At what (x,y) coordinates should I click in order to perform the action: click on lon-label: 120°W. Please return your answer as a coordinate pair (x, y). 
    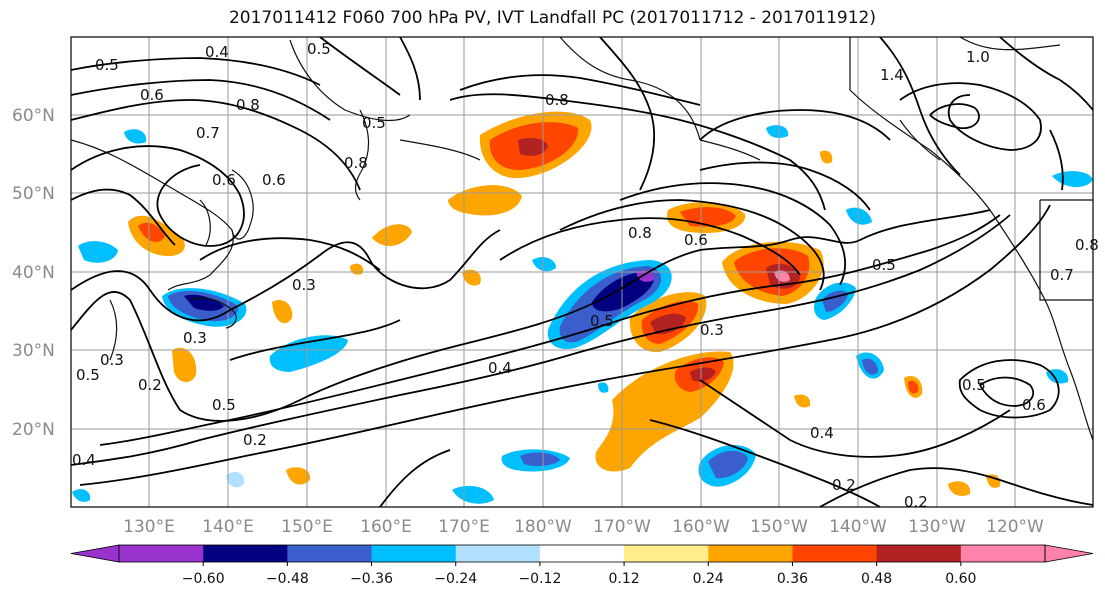
    Looking at the image, I should click on (1015, 527).